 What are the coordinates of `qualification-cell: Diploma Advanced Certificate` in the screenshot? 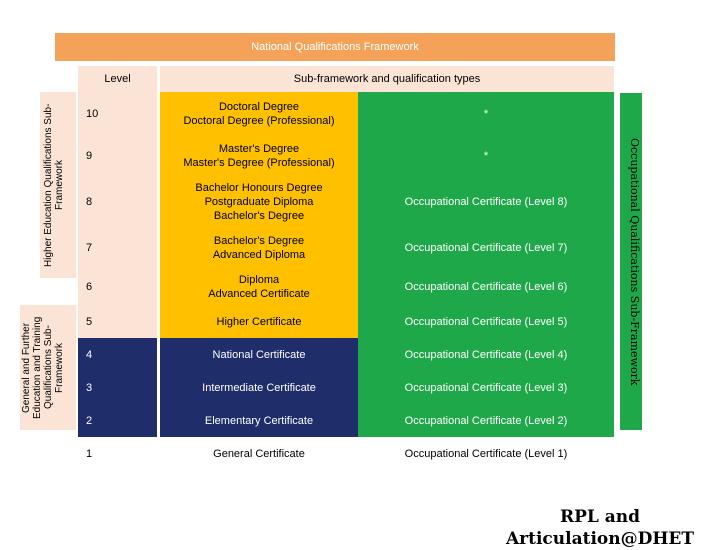 It's located at (259, 286).